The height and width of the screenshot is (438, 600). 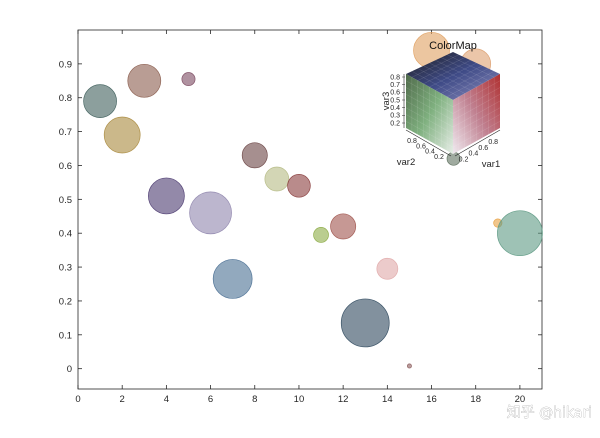 What do you see at coordinates (343, 399) in the screenshot?
I see `x-tick-label: 12` at bounding box center [343, 399].